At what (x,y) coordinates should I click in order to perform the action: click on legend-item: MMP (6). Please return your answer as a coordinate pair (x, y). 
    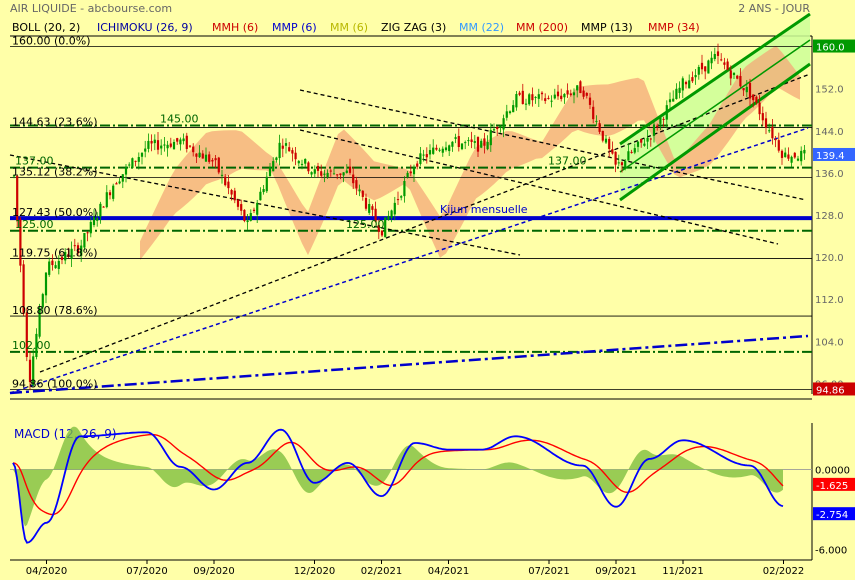
    Looking at the image, I should click on (294, 27).